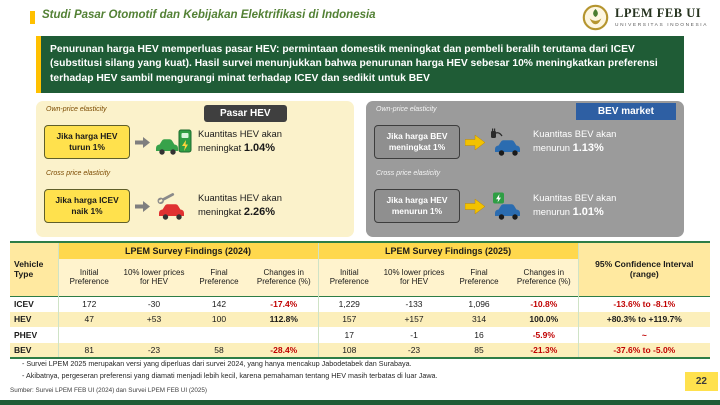  What do you see at coordinates (259, 147) in the screenshot?
I see `hev-own-value: 1.04%` at bounding box center [259, 147].